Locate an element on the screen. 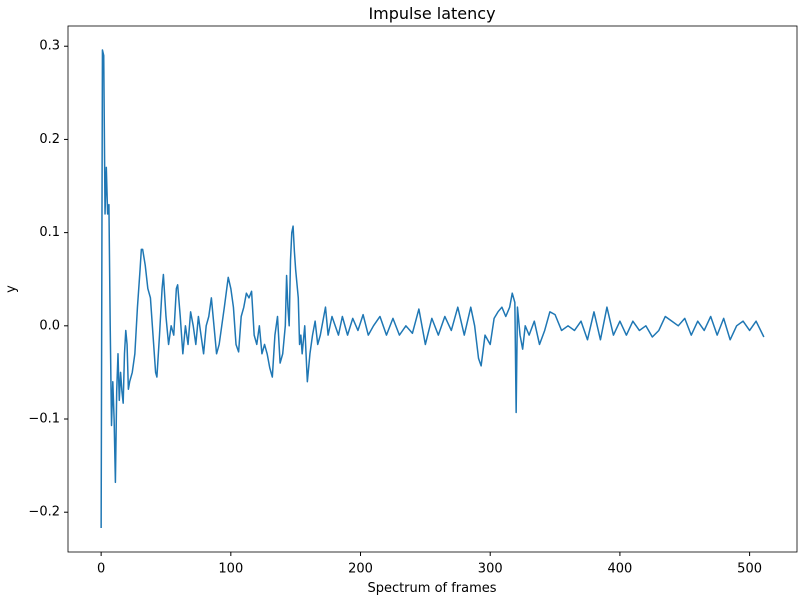 The width and height of the screenshot is (800, 600). y-axis-label: y is located at coordinates (11, 289).